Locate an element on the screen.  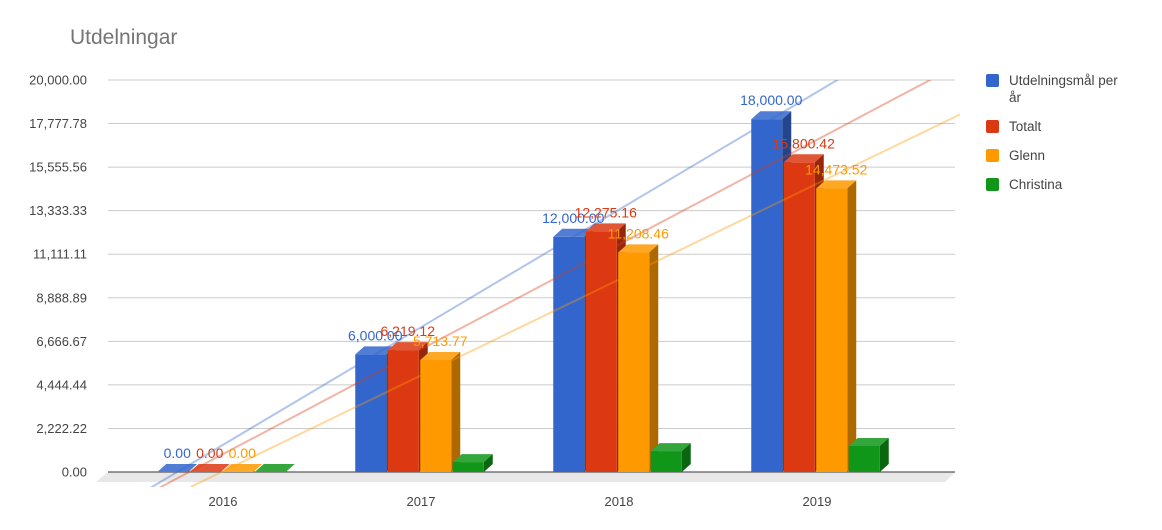
legend-item: Christina is located at coordinates (1052, 184).